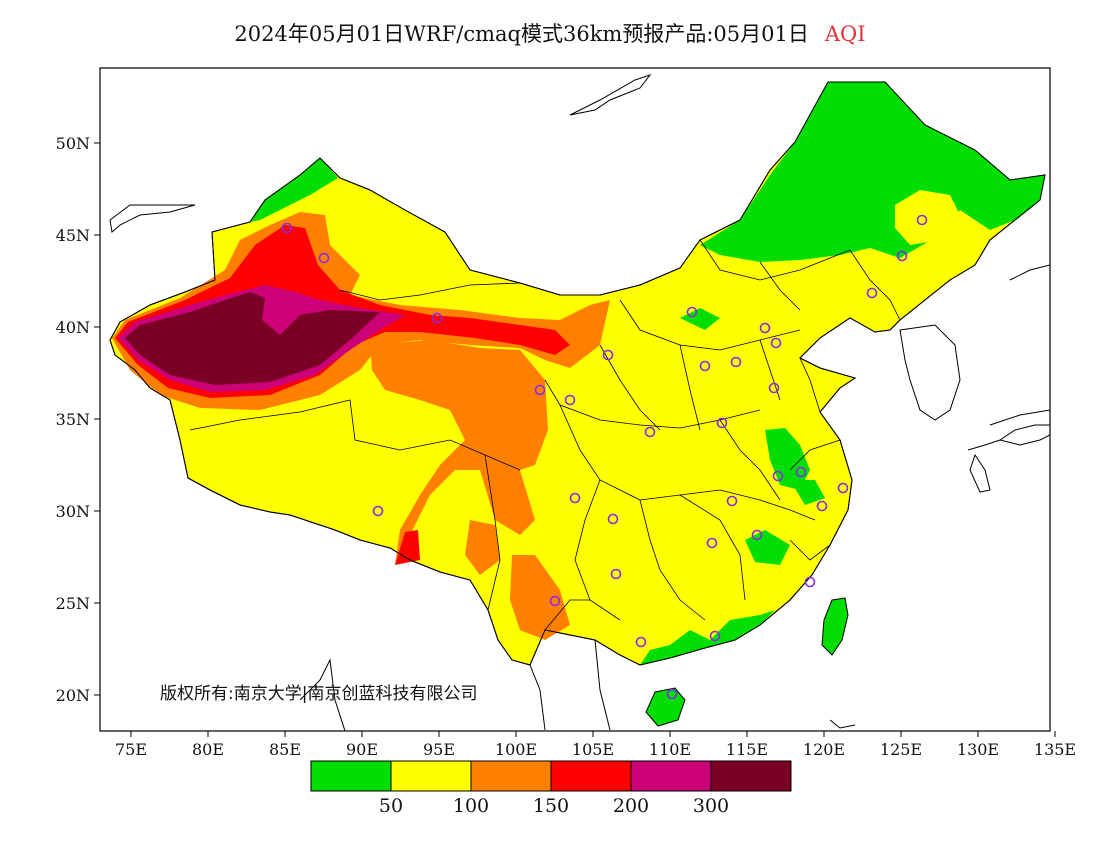  I want to click on lat-tick-label: 20N, so click(73, 695).